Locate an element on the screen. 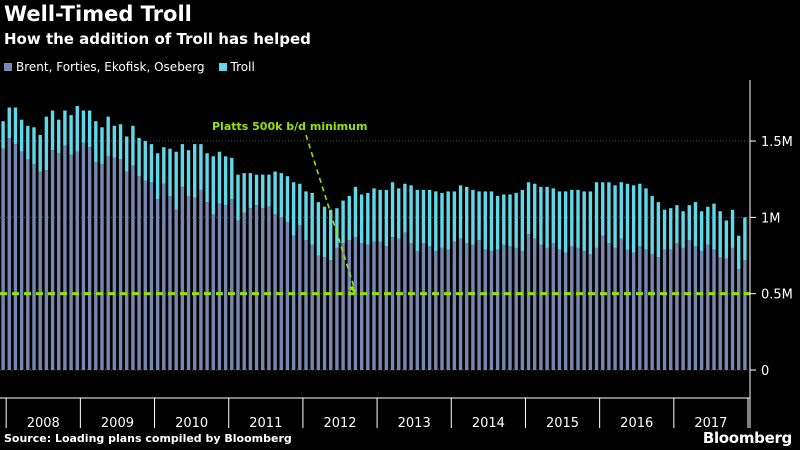  legend-label-base: Brent, Forties, Ekofisk, Oseberg is located at coordinates (110, 67).